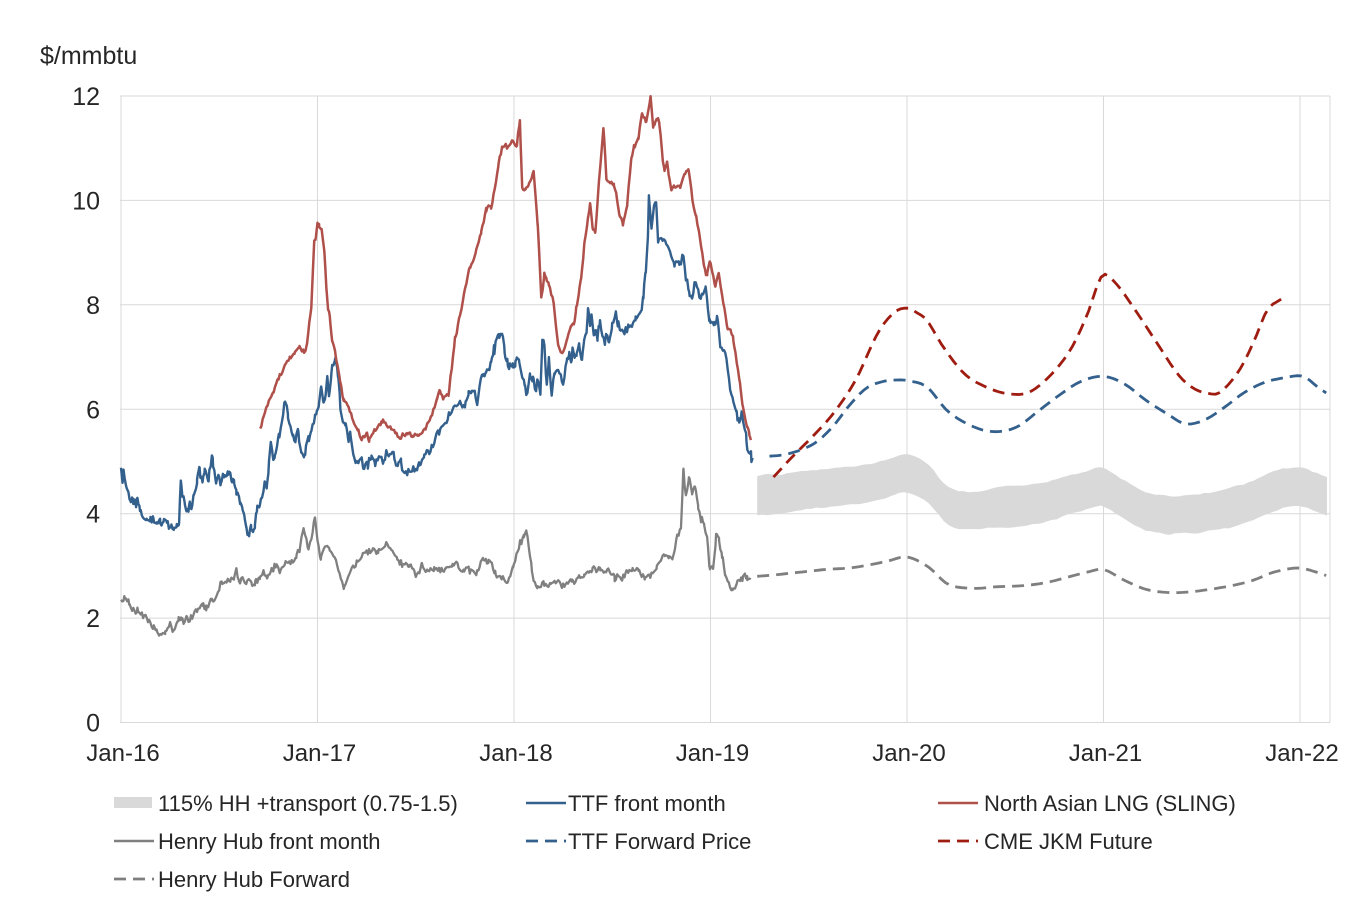 This screenshot has width=1368, height=899. Describe the element at coordinates (93, 410) in the screenshot. I see `svg-text: 6` at that location.